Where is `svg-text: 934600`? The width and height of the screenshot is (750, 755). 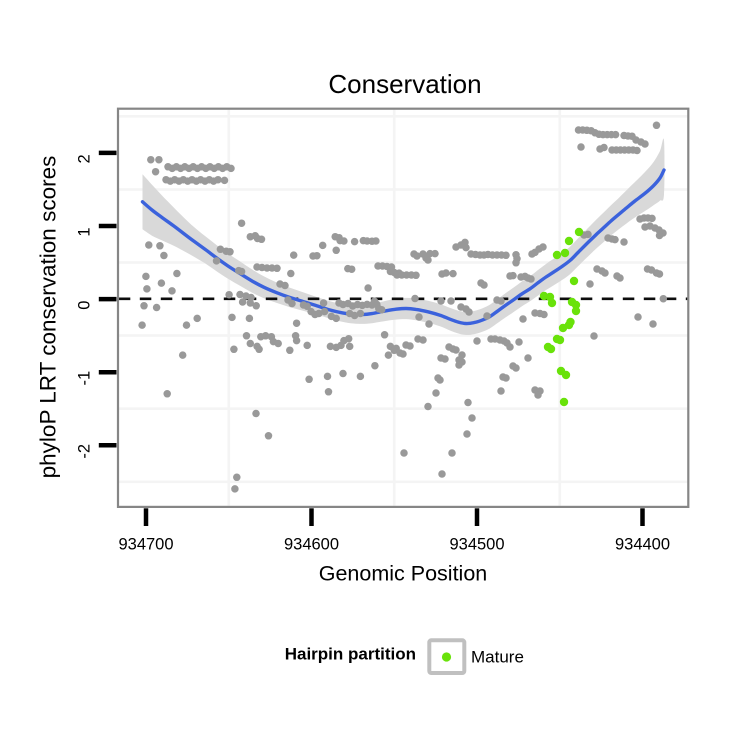 svg-text: 934600 is located at coordinates (311, 545).